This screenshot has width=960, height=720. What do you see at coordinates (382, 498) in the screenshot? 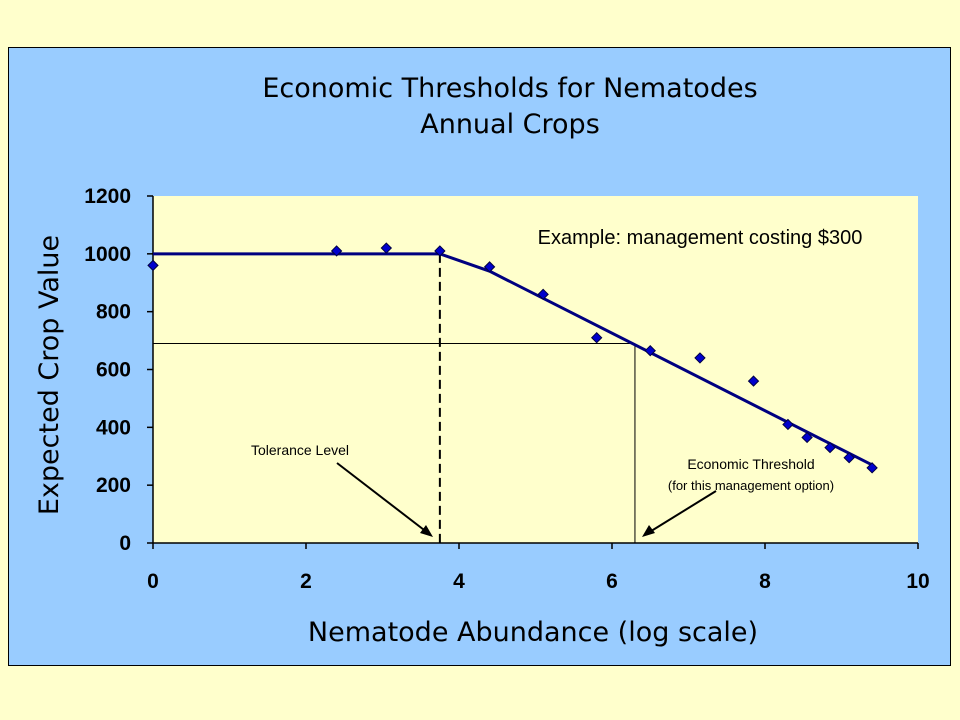
I see `tolerance-arrow` at bounding box center [382, 498].